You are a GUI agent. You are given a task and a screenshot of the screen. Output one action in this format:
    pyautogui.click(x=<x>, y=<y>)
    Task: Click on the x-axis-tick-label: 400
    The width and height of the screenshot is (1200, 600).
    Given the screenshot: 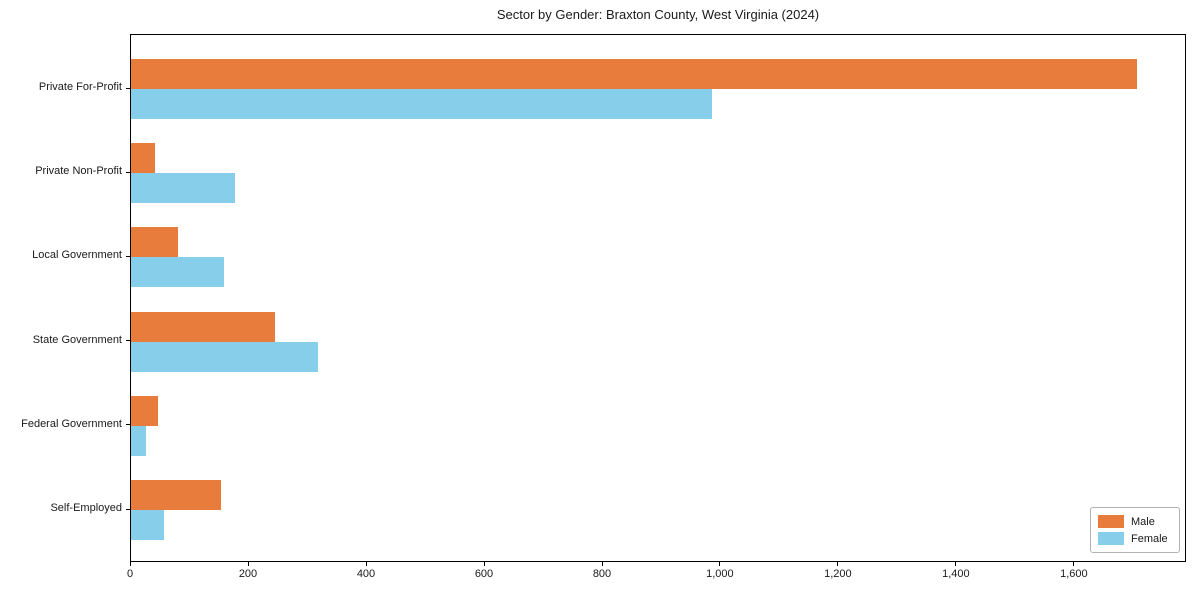 What is the action you would take?
    pyautogui.click(x=366, y=574)
    